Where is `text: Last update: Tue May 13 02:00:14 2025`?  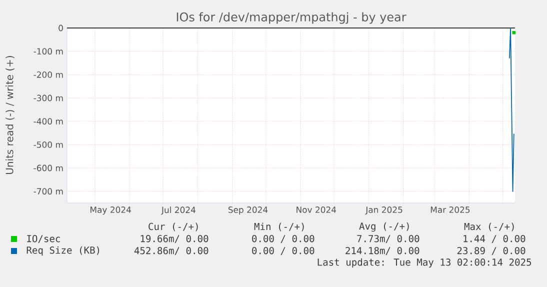 text: Last update: Tue May 13 02:00:14 2025 is located at coordinates (425, 263).